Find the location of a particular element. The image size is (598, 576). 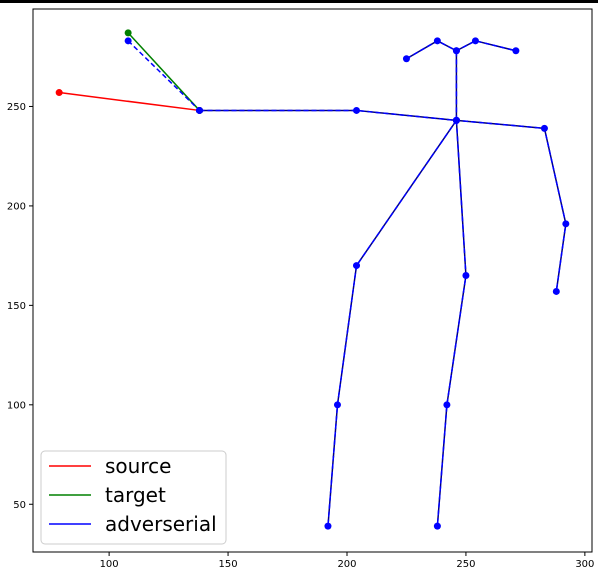

x-tick-label: 300 is located at coordinates (584, 564).